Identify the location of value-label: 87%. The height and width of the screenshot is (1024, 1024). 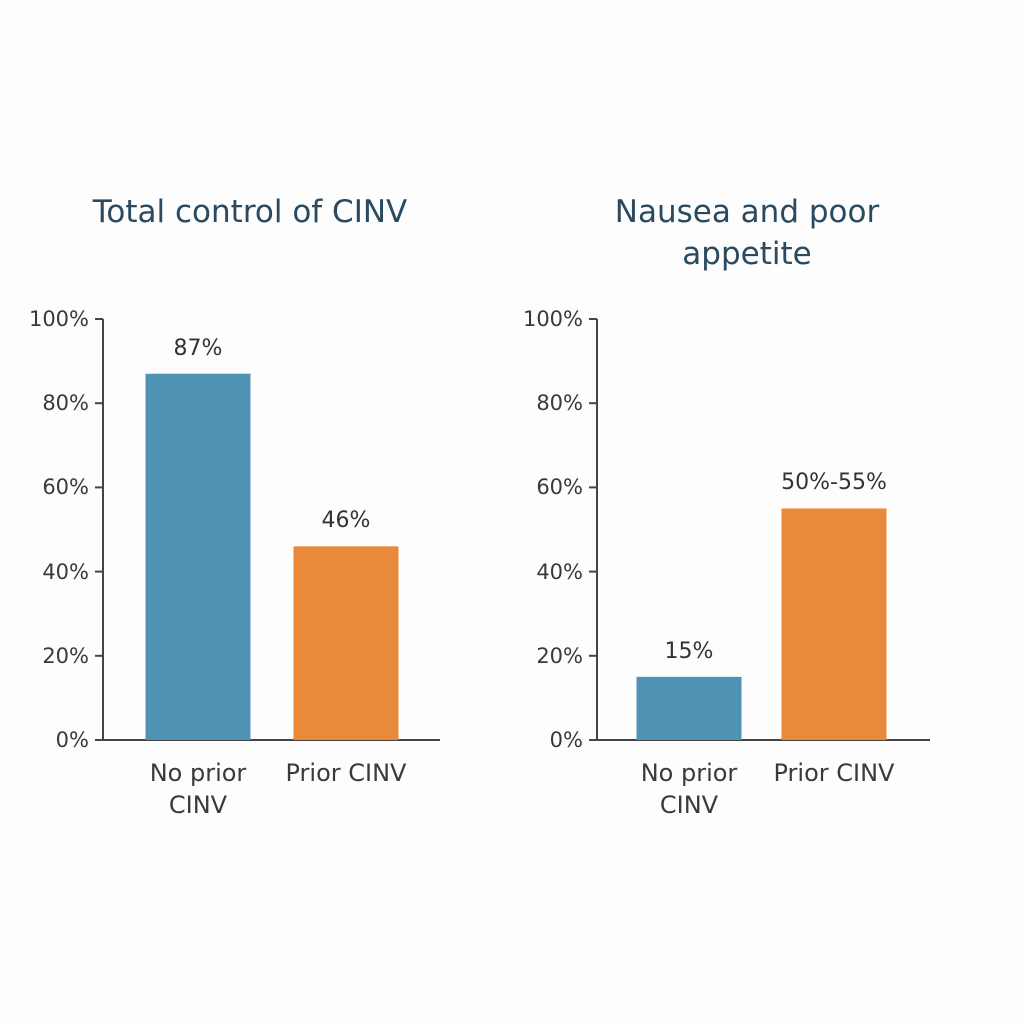
(198, 348).